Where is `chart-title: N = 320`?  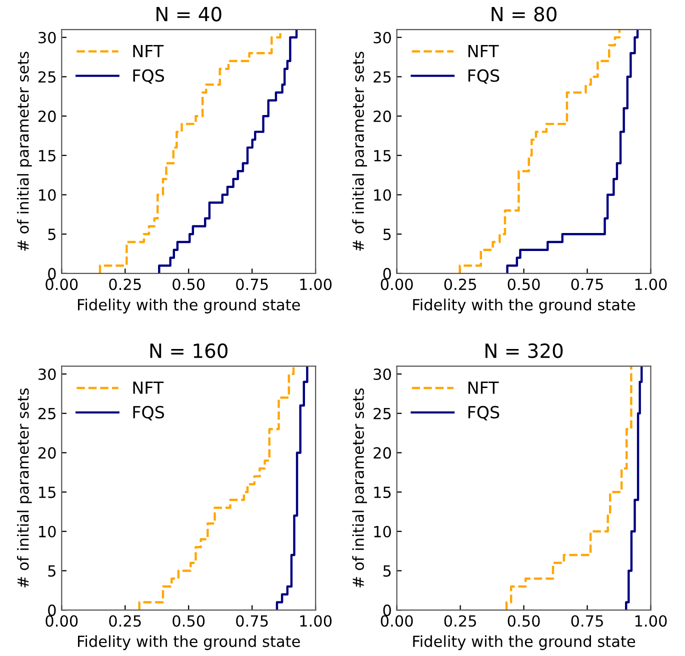
chart-title: N = 320 is located at coordinates (524, 350).